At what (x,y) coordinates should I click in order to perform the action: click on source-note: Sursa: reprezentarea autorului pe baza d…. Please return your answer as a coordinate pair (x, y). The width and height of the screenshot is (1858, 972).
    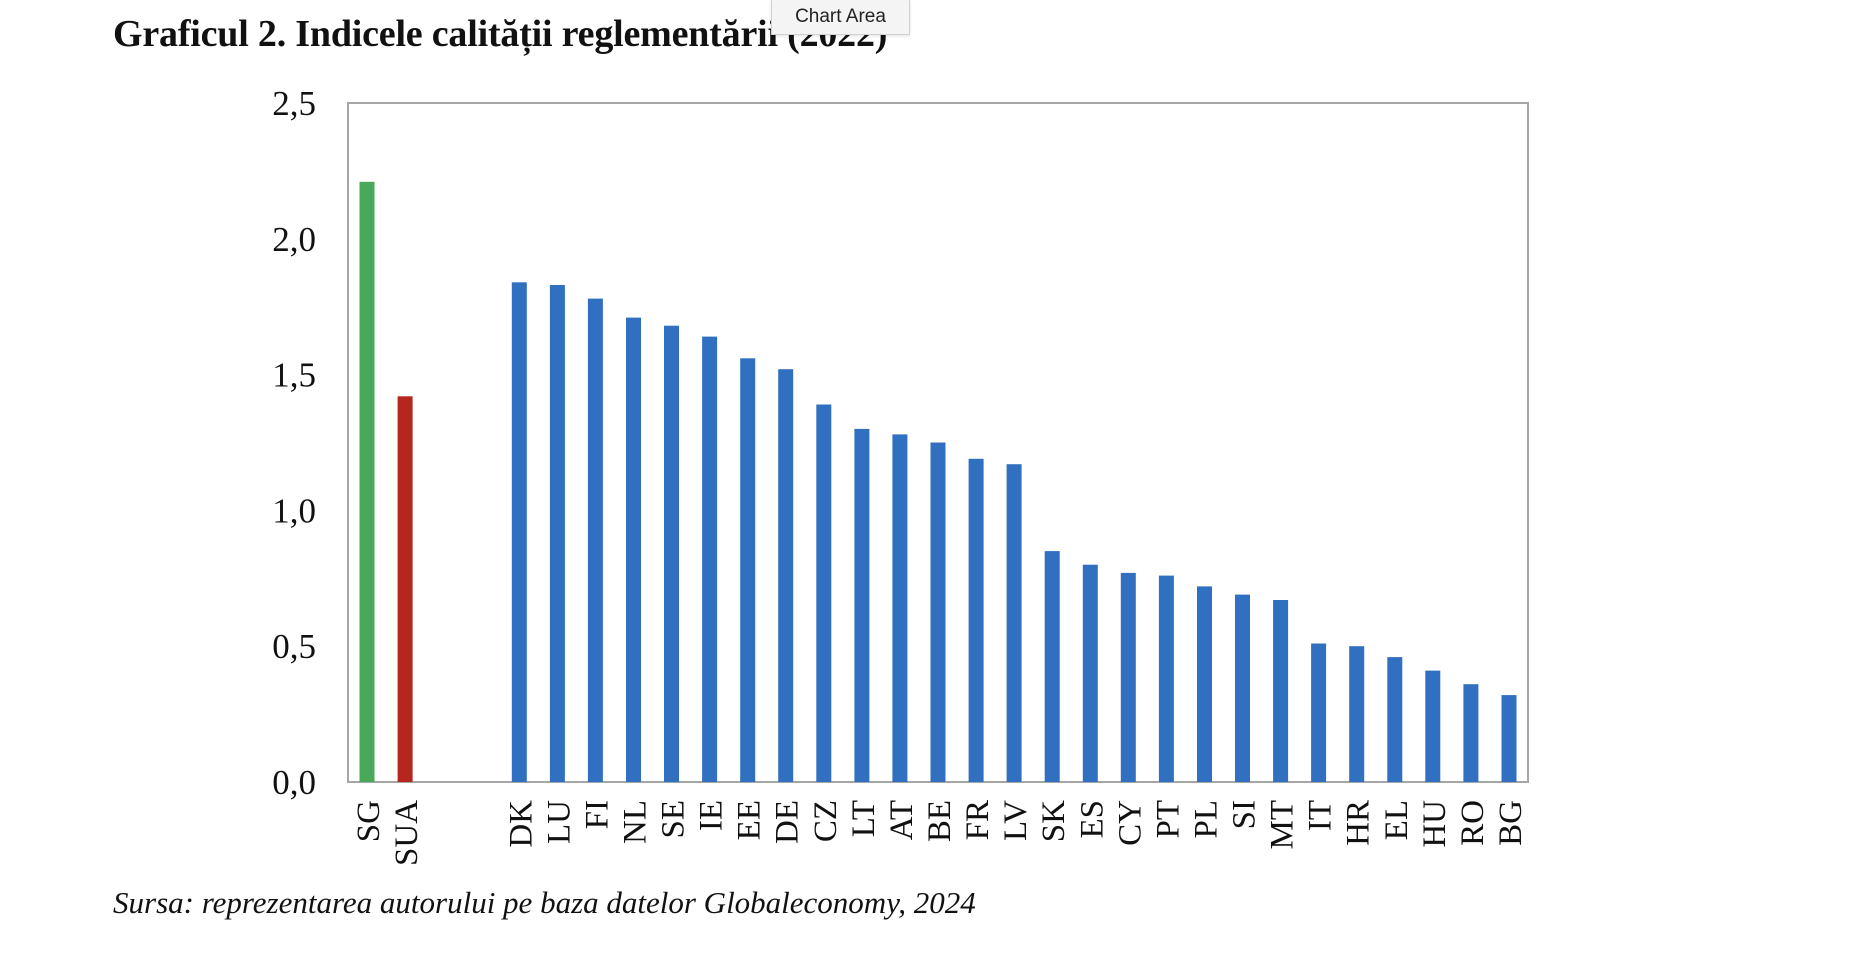
    Looking at the image, I should click on (544, 902).